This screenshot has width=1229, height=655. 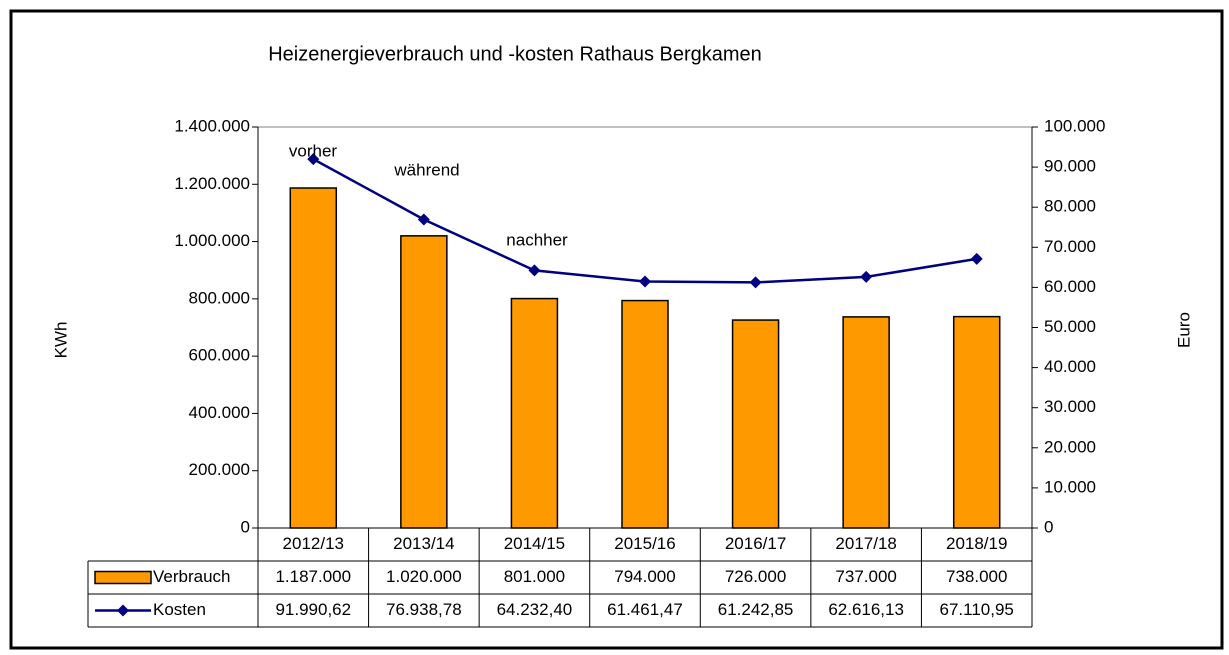 What do you see at coordinates (534, 576) in the screenshot?
I see `table-value: 801.000` at bounding box center [534, 576].